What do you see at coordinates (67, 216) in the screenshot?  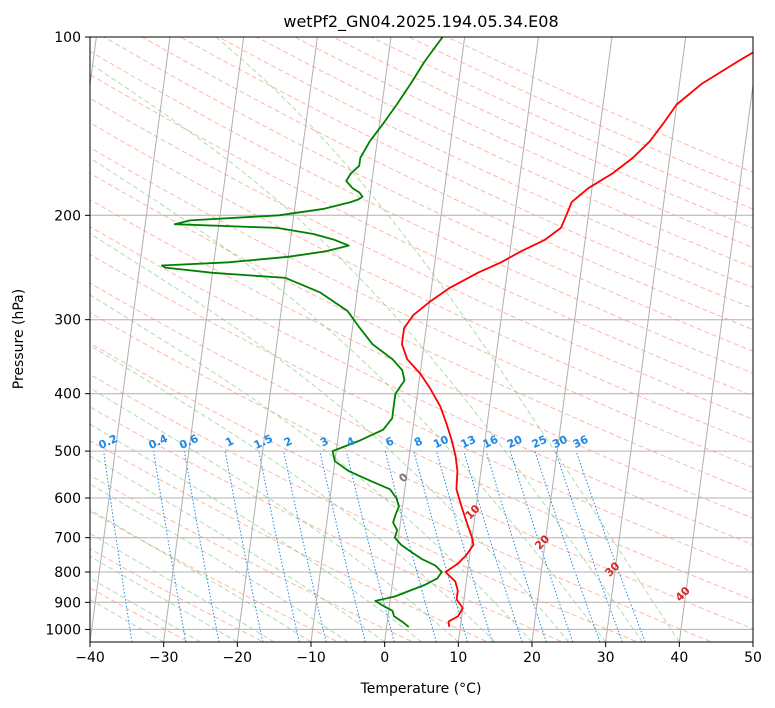 I see `y-tick-label: 200` at bounding box center [67, 216].